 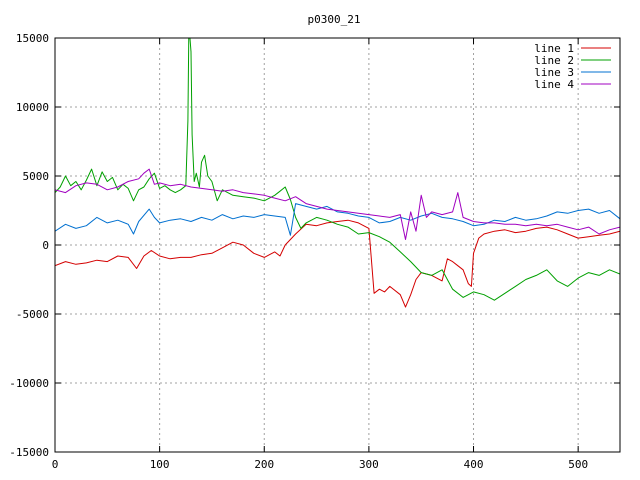 I want to click on y-tick-label: -15000, so click(x=29, y=452).